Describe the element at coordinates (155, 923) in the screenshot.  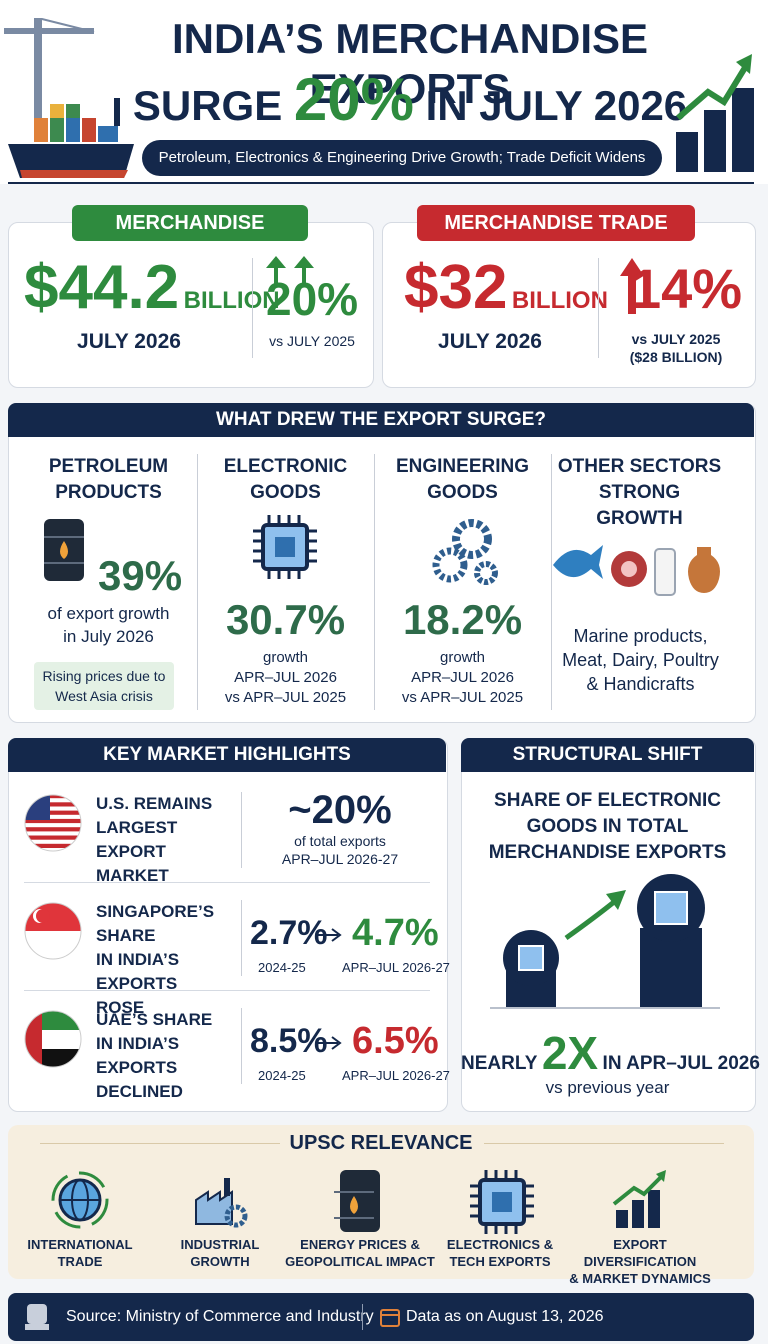
I see `market-label-line: SINGAPORE’S SHARE` at that location.